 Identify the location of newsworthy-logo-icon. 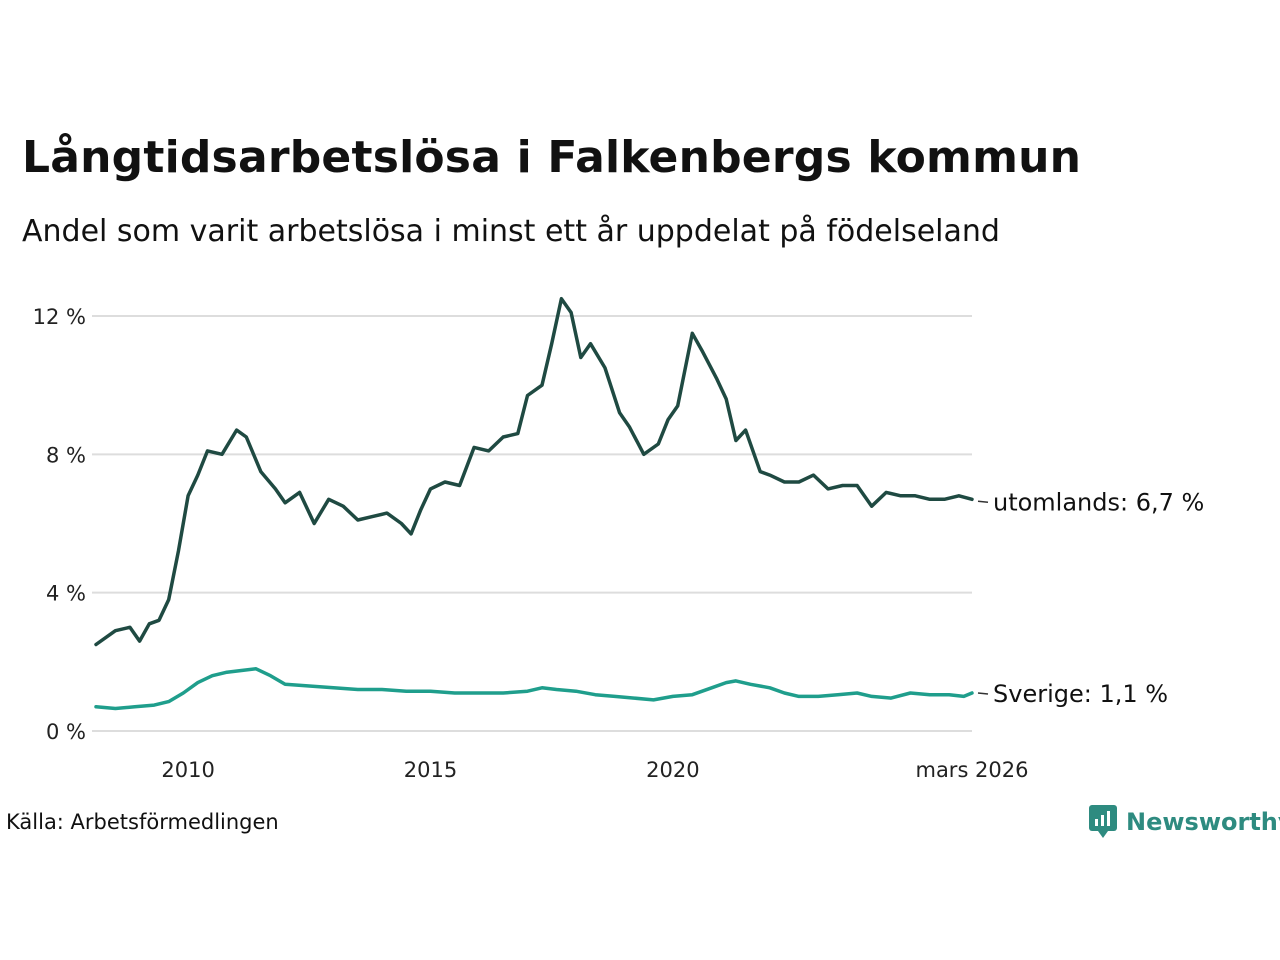
(1103, 821).